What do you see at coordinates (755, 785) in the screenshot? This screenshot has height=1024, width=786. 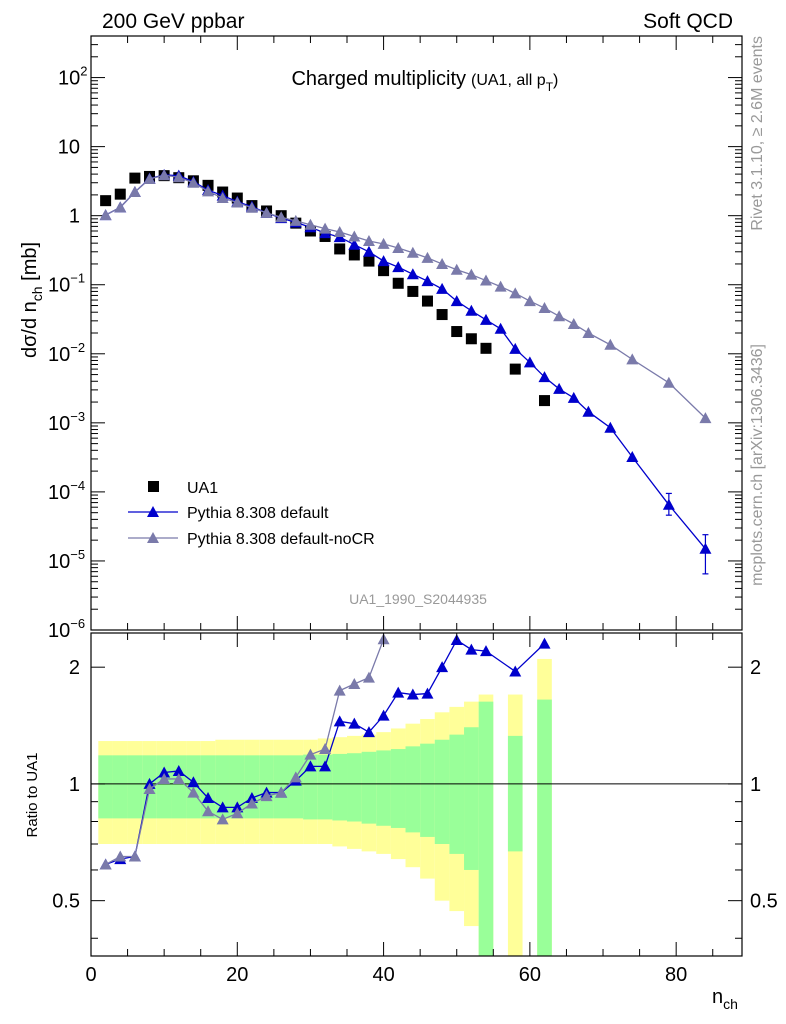 I see `ratio-y-tick-label-right: 1` at bounding box center [755, 785].